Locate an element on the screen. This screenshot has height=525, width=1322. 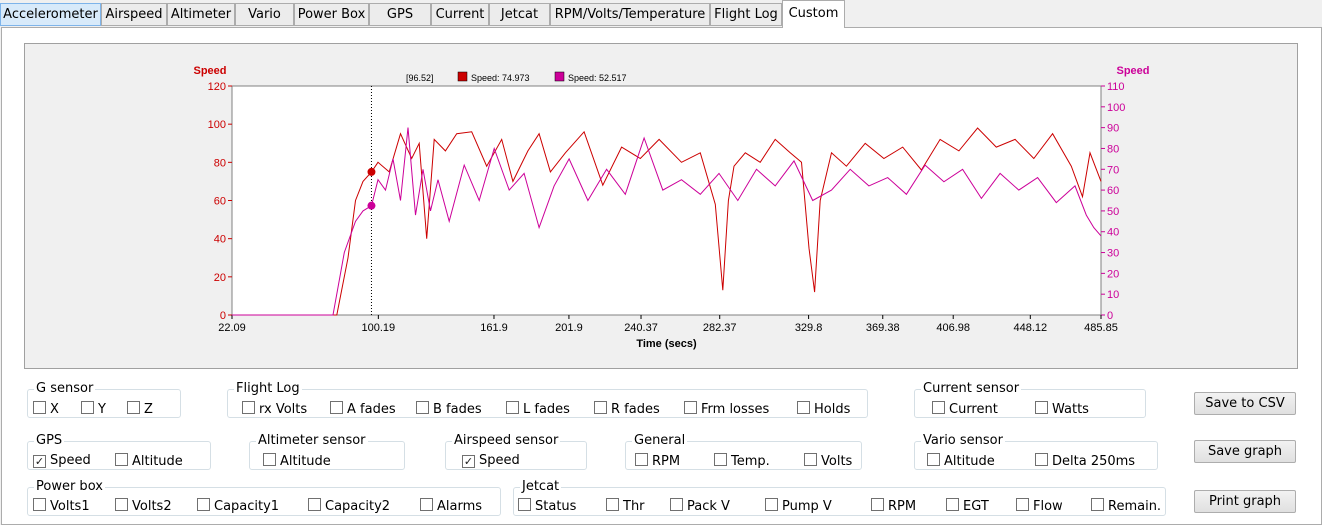
tab-custom: Custom is located at coordinates (813, 14).